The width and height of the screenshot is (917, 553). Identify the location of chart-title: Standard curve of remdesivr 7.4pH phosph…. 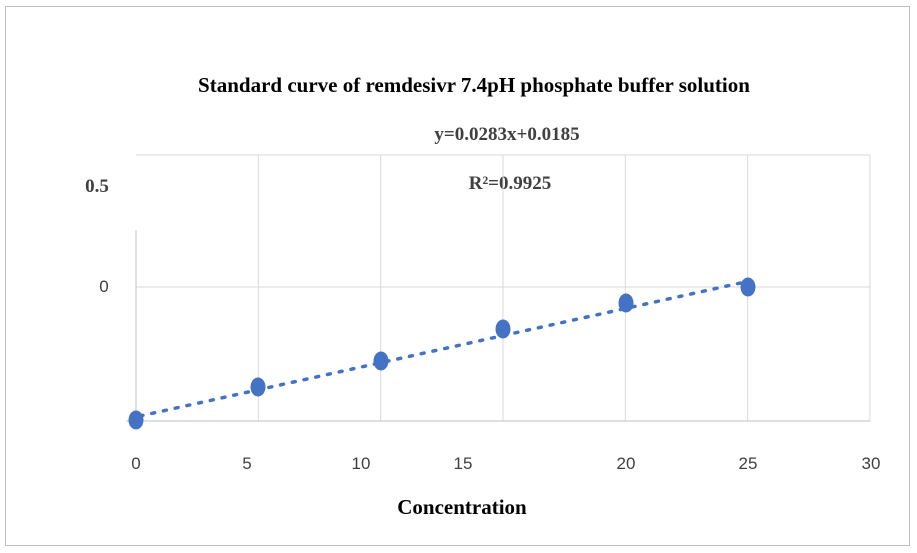
(474, 85).